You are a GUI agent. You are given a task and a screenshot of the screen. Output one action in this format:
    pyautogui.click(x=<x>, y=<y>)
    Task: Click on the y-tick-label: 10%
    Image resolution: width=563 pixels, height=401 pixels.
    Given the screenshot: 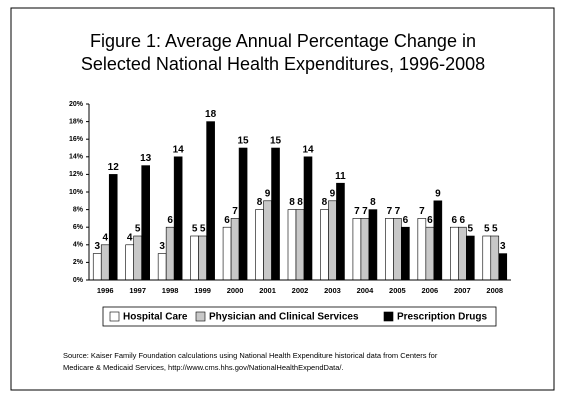 What is the action you would take?
    pyautogui.click(x=76, y=192)
    